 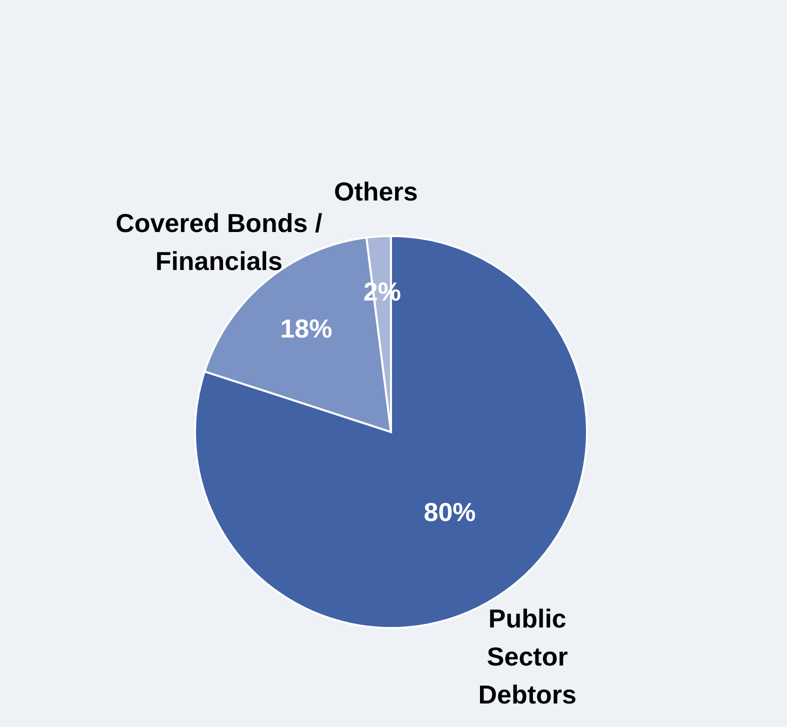 I want to click on data-label: 80%, so click(x=450, y=511).